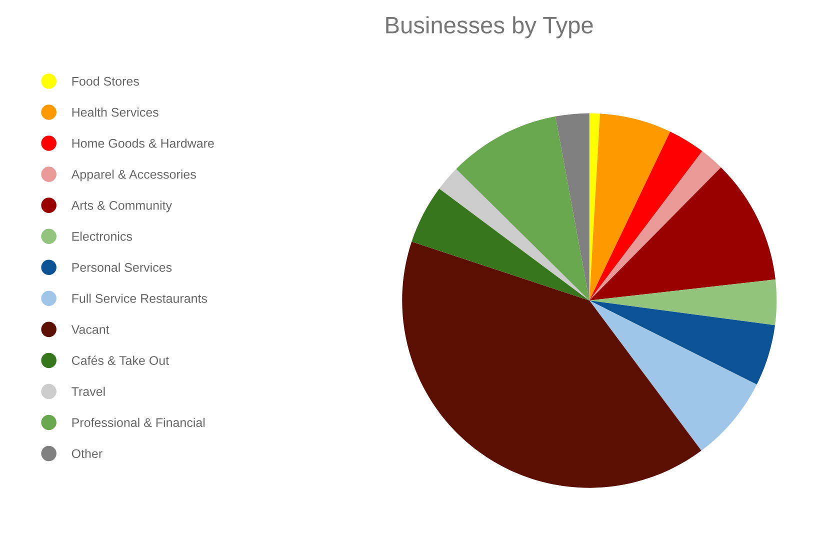 This screenshot has height=544, width=836. Describe the element at coordinates (120, 360) in the screenshot. I see `legend-label: Cafés & Take Out` at that location.